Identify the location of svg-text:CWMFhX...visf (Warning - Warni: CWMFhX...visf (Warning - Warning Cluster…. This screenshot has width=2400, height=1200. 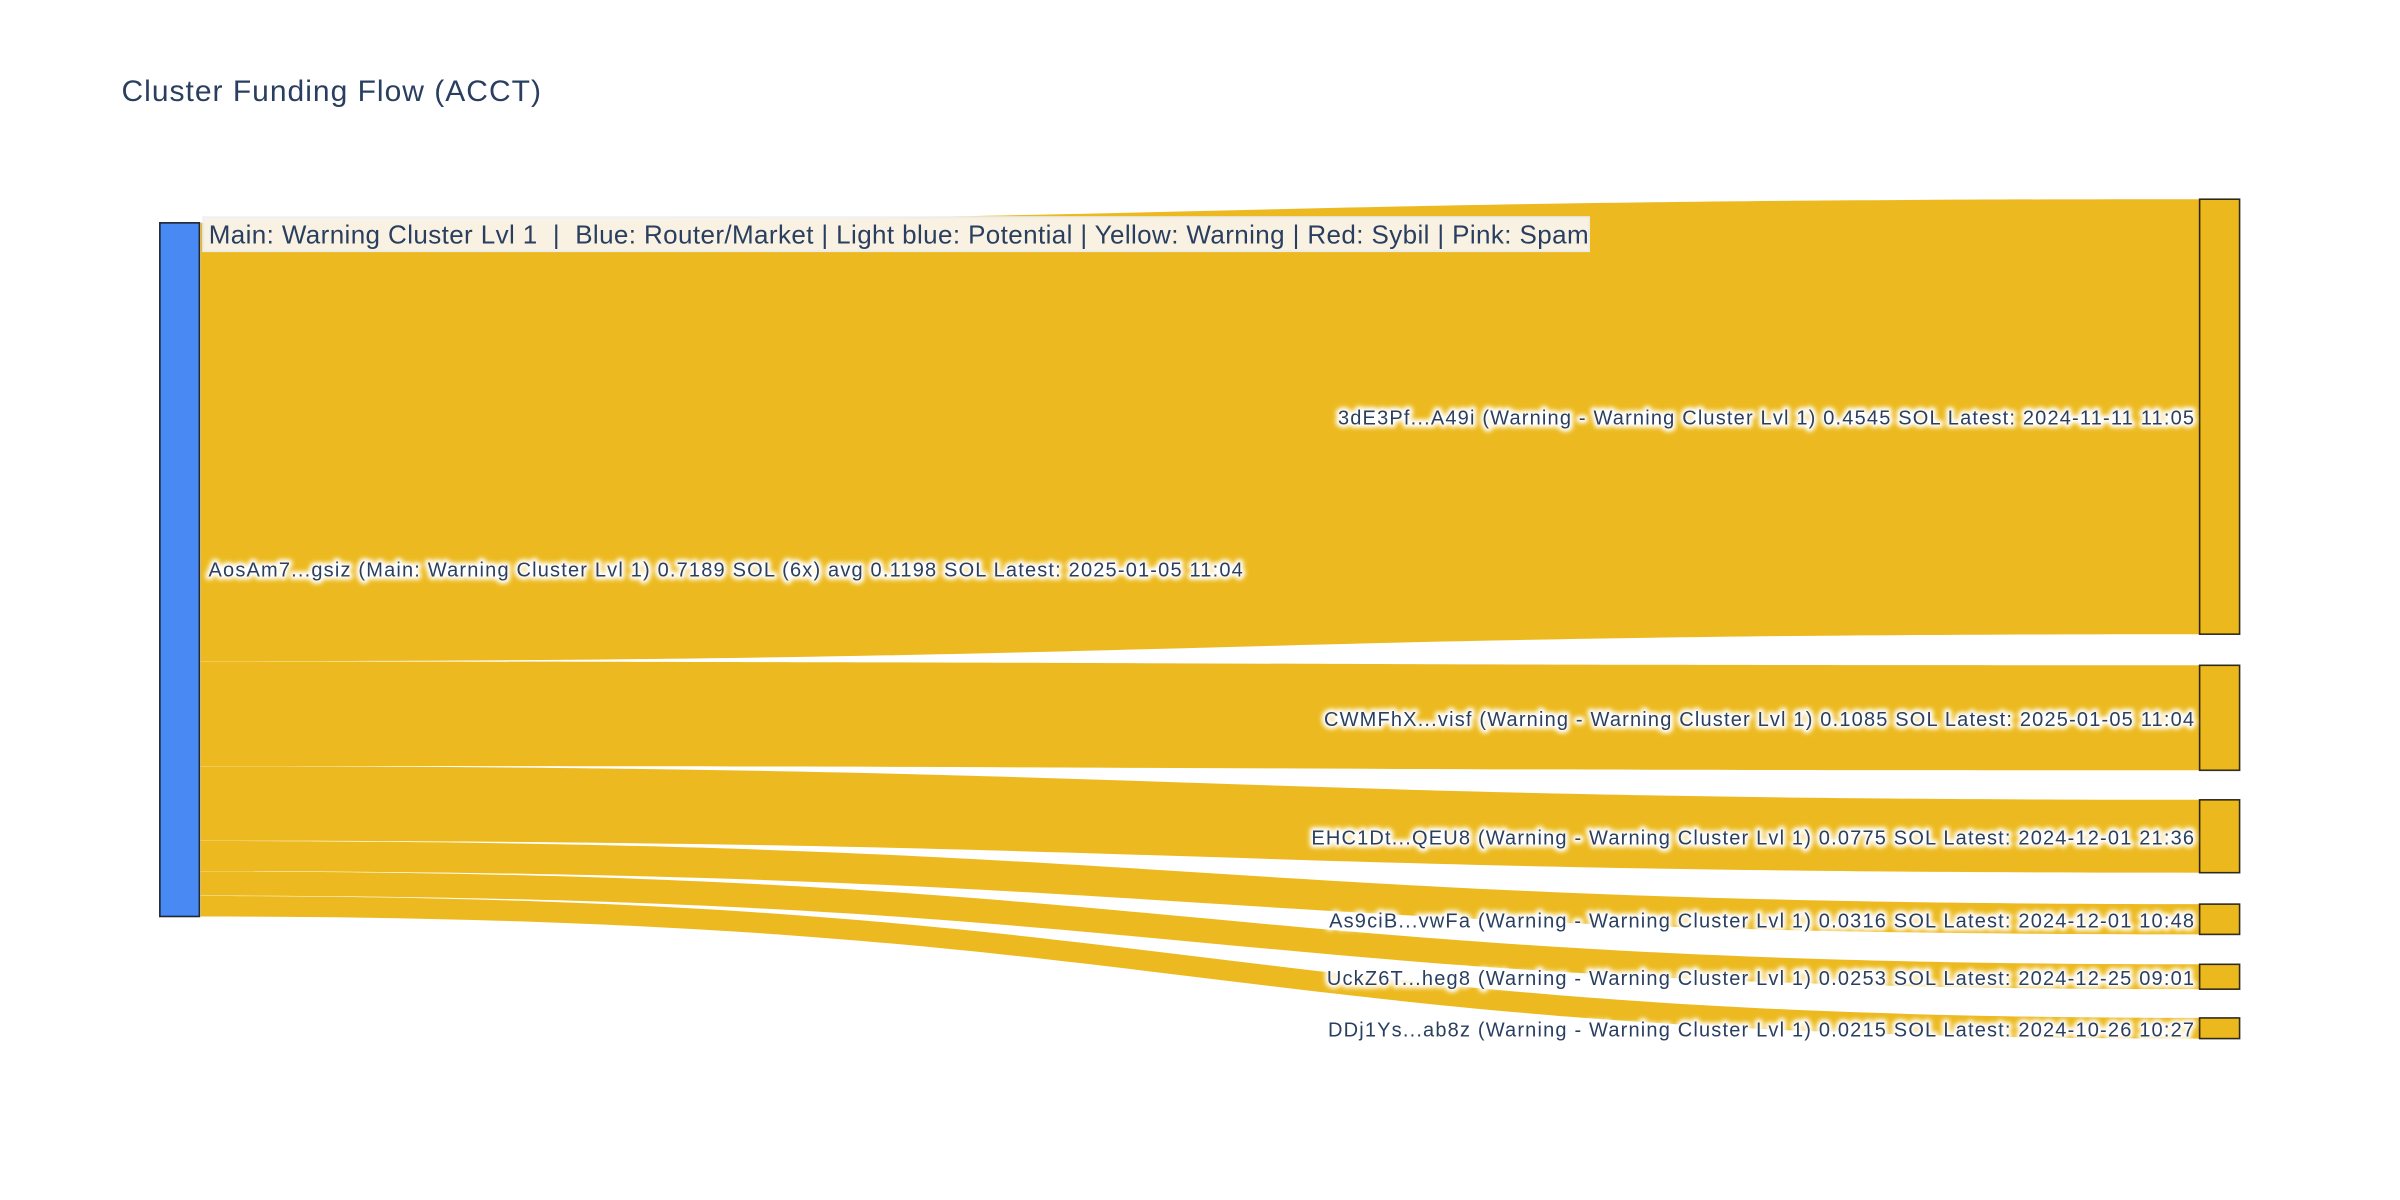
(1759, 720).